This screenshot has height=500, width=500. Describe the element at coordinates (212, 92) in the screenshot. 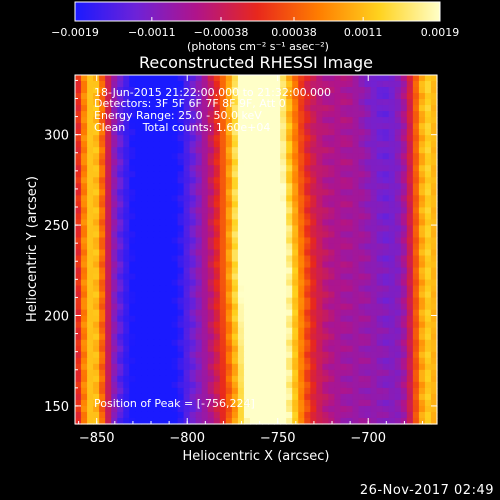

I see `annotation-time: 18-Jun-2015 21:22:00.000 to 21:32:00.000` at that location.